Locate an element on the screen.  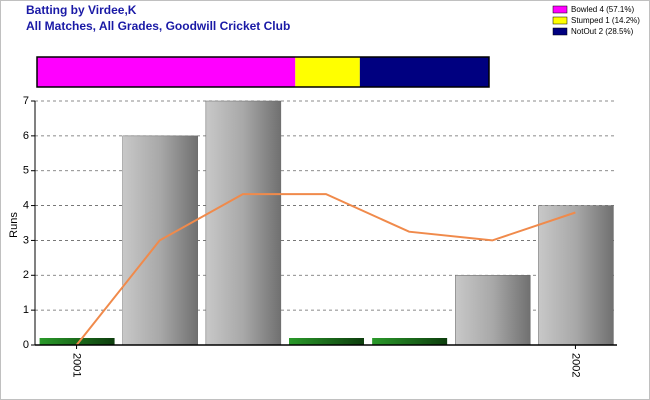
x-tick-label: 2002 is located at coordinates (576, 365).